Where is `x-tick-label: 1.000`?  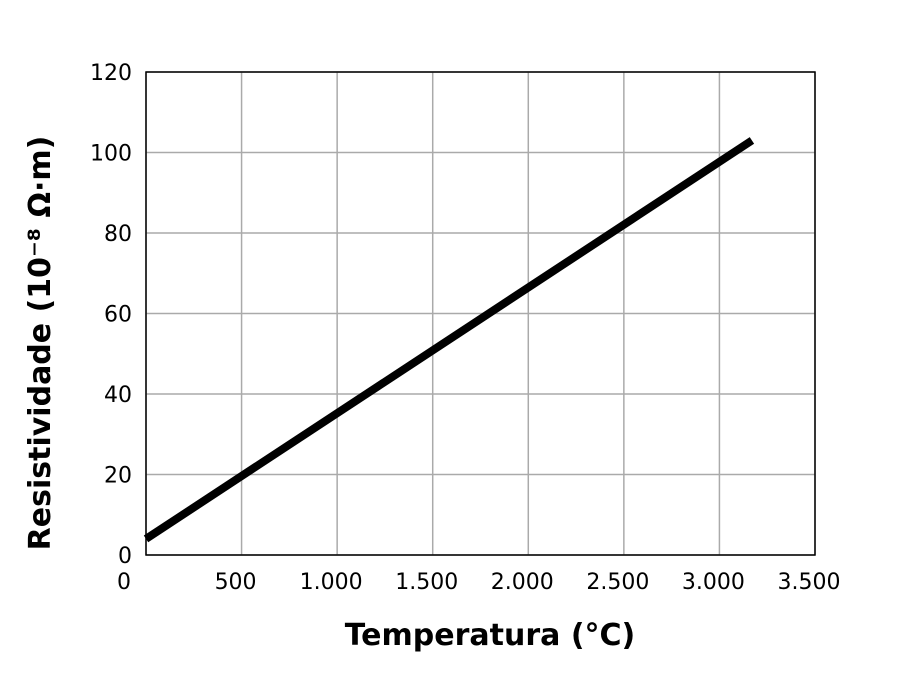 x-tick-label: 1.000 is located at coordinates (331, 582).